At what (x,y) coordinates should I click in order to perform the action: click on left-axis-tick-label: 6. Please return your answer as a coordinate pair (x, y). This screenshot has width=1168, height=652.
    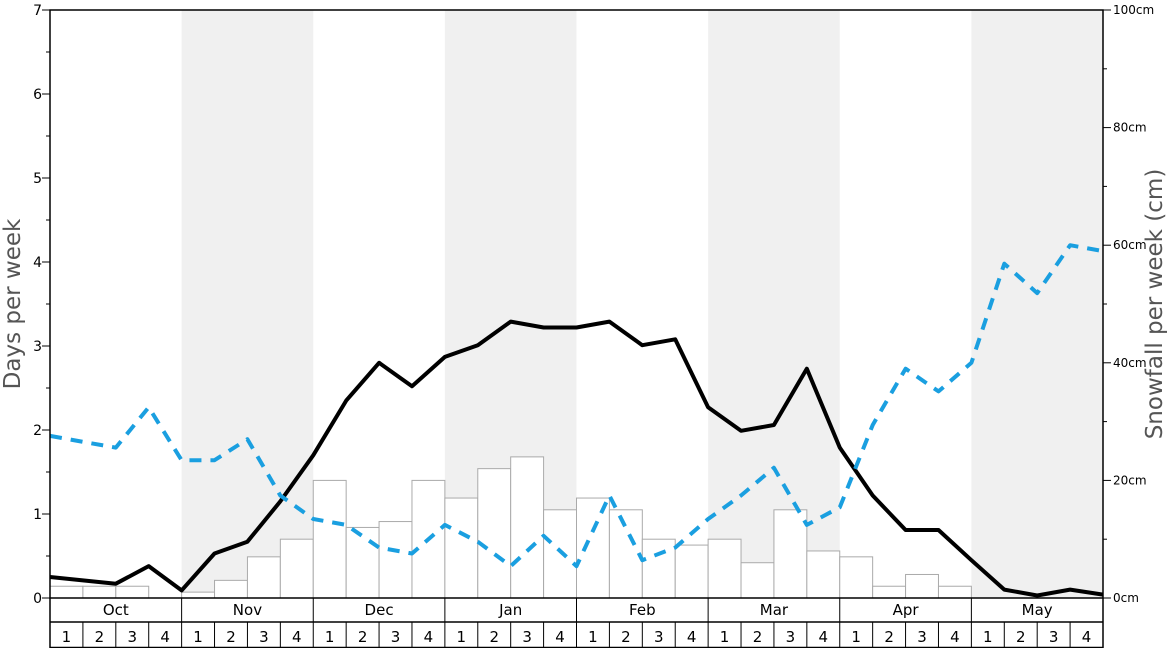
    Looking at the image, I should click on (37, 95).